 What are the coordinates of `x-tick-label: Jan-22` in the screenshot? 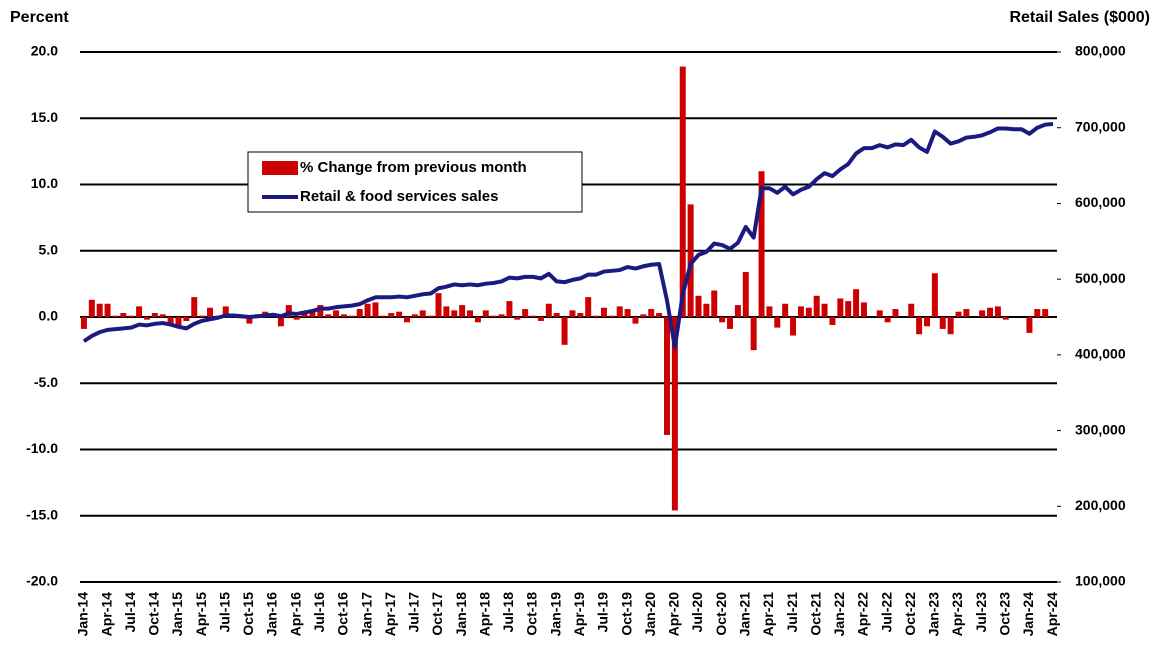 It's located at (839, 614).